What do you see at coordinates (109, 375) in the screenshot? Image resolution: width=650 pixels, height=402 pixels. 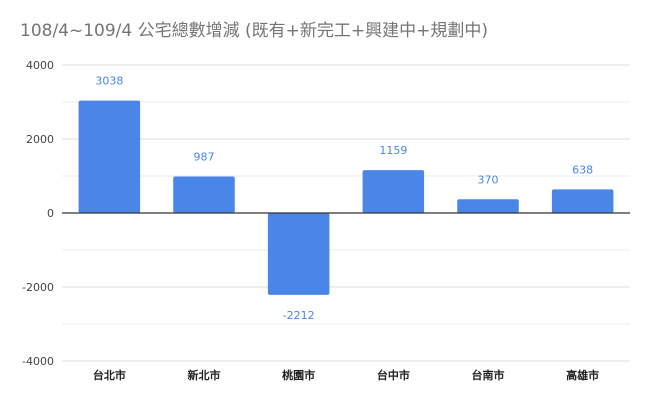 I see `category-label: 台北市` at bounding box center [109, 375].